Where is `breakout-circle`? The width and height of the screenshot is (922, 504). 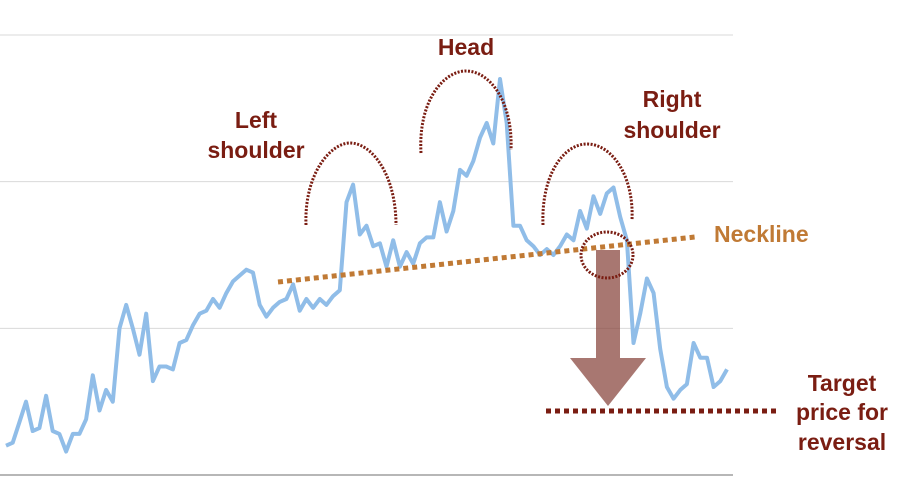
breakout-circle is located at coordinates (607, 255).